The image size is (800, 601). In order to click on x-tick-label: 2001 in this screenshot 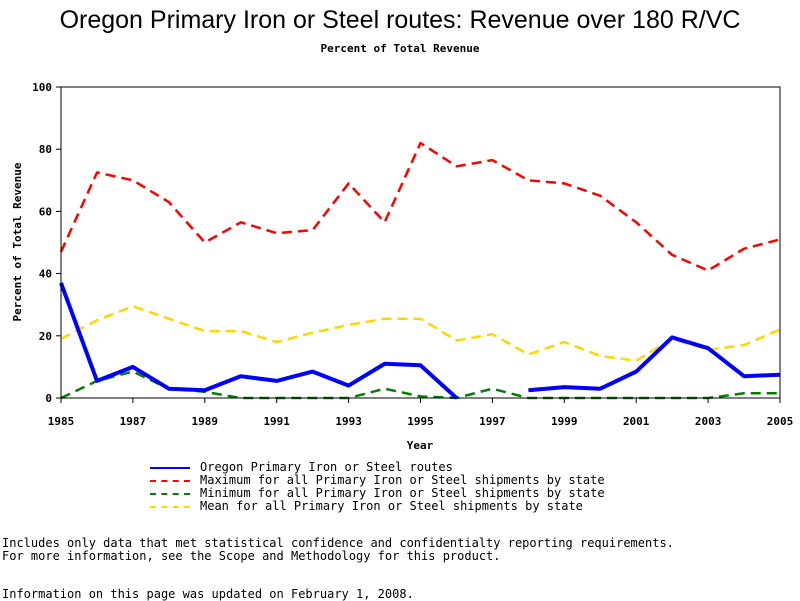, I will do `click(636, 421)`.